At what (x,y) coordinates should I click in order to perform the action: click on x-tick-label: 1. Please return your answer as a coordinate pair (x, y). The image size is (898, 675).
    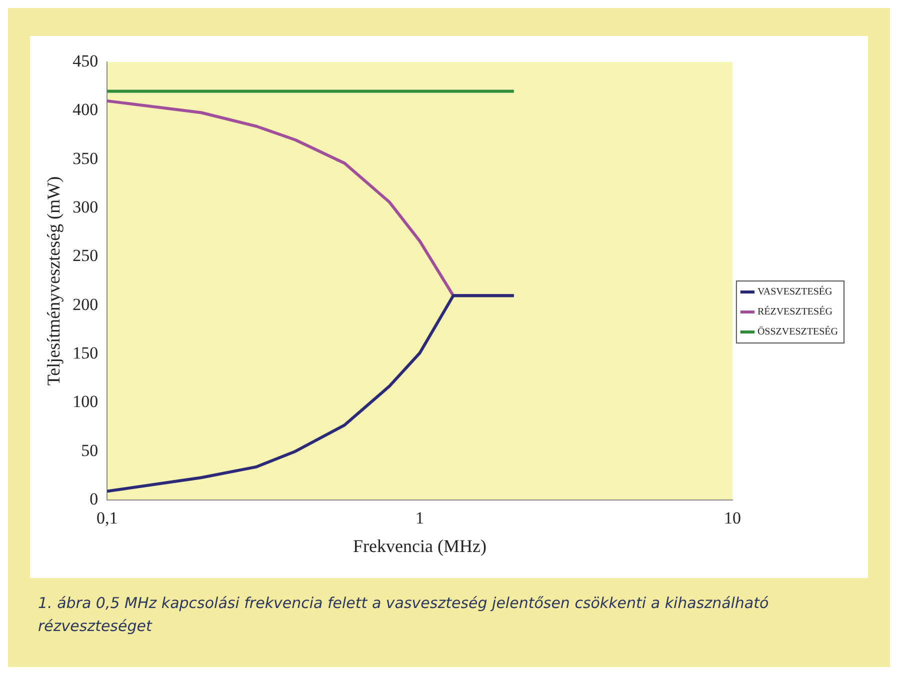
    Looking at the image, I should click on (420, 518).